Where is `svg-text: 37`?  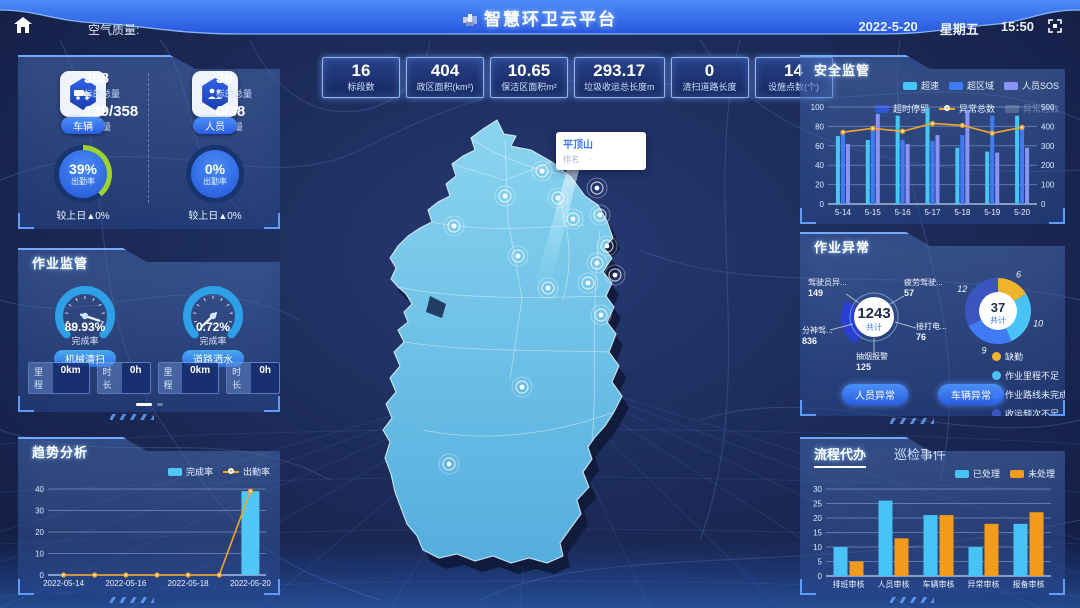
svg-text: 37 is located at coordinates (998, 307).